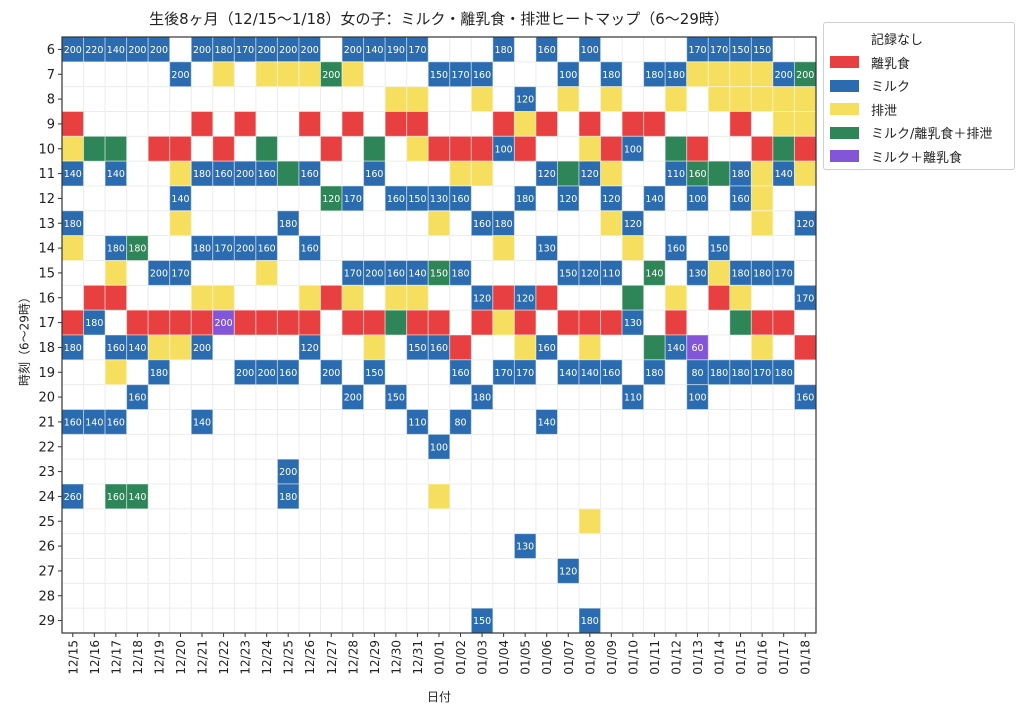 The width and height of the screenshot is (1024, 717). What do you see at coordinates (655, 657) in the screenshot?
I see `x-tick-label: 01/11` at bounding box center [655, 657].